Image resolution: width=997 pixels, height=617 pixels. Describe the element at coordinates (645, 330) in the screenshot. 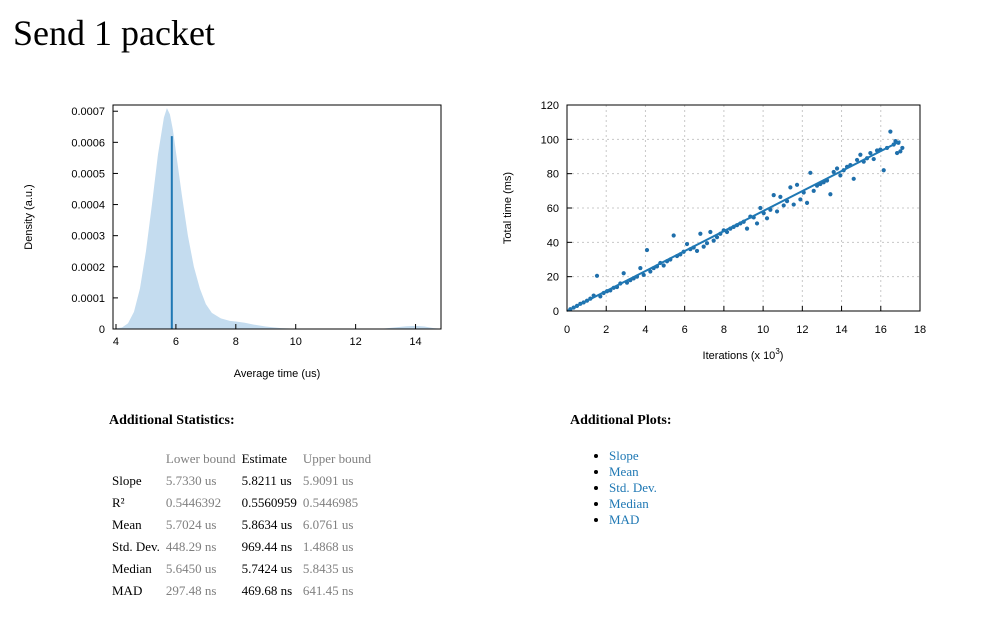

I see `x-tick-label: 4` at that location.